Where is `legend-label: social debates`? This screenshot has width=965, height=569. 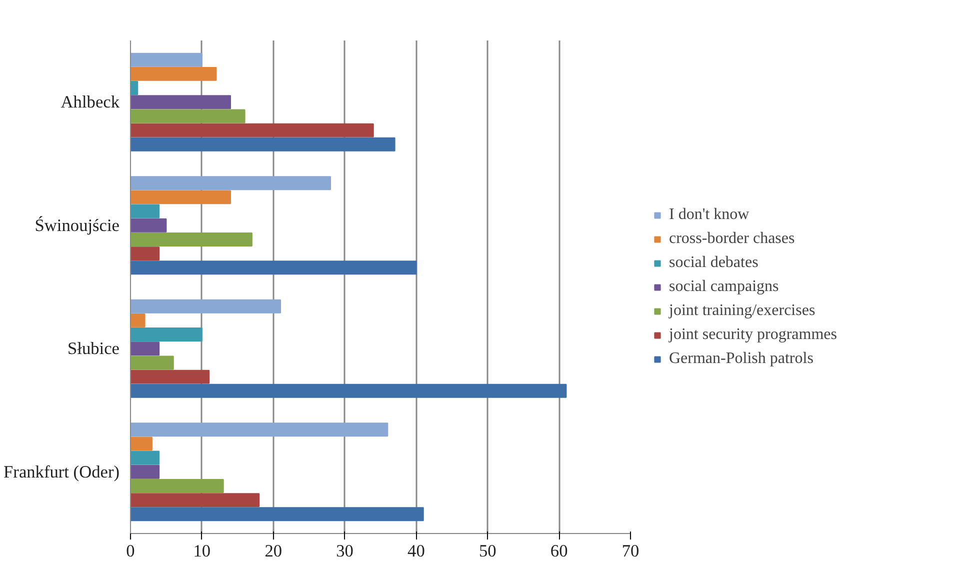 legend-label: social debates is located at coordinates (713, 263).